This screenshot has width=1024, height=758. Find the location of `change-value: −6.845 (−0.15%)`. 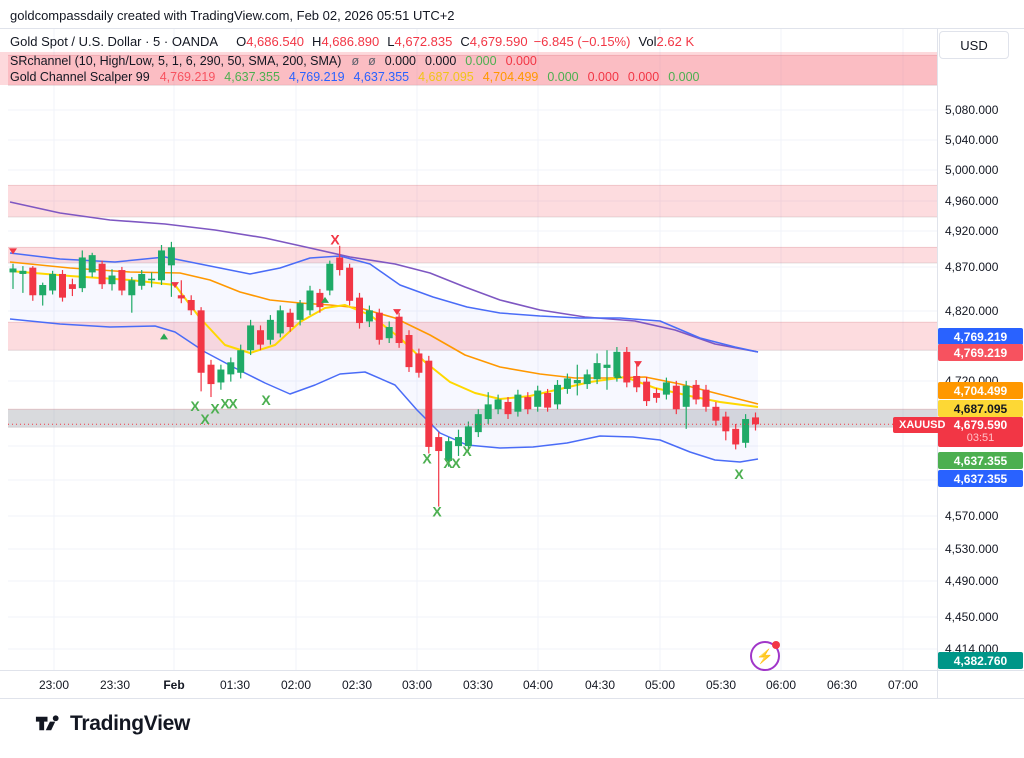

change-value: −6.845 (−0.15%) is located at coordinates (582, 41).